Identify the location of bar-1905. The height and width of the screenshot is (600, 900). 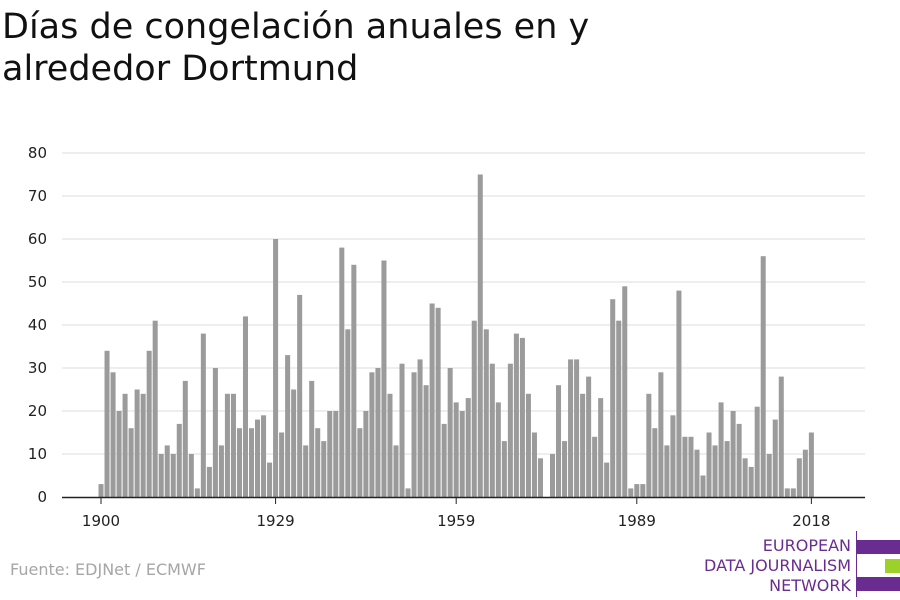
(131, 462).